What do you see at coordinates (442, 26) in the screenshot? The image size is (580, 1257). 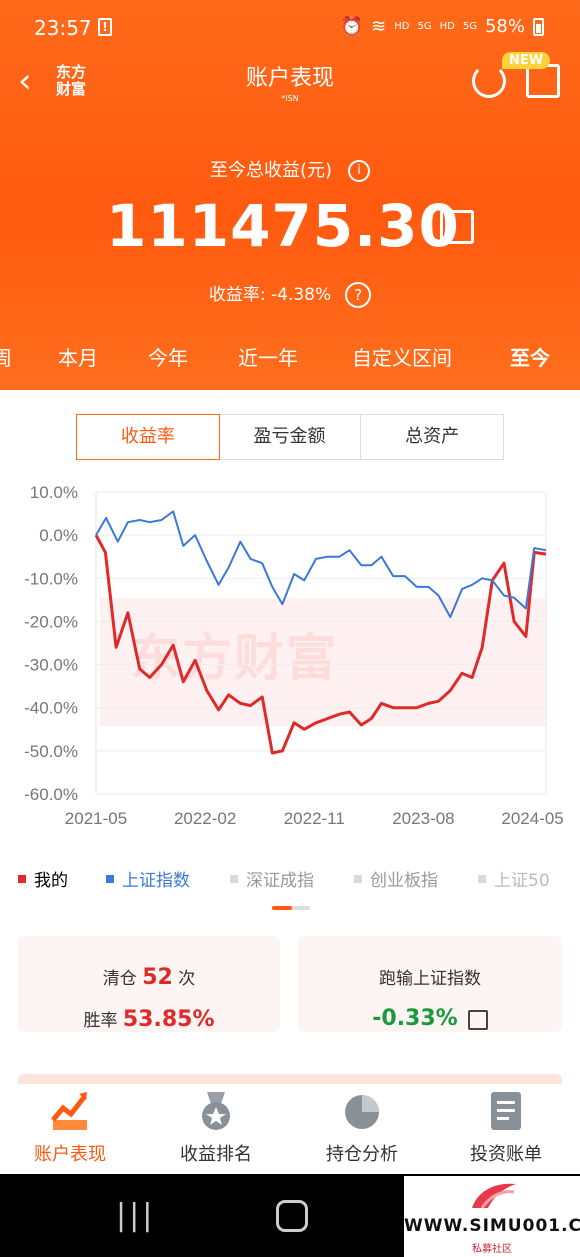 I see `status-icons: ⏰ ≋ HD 5G HD 5G 58%` at bounding box center [442, 26].